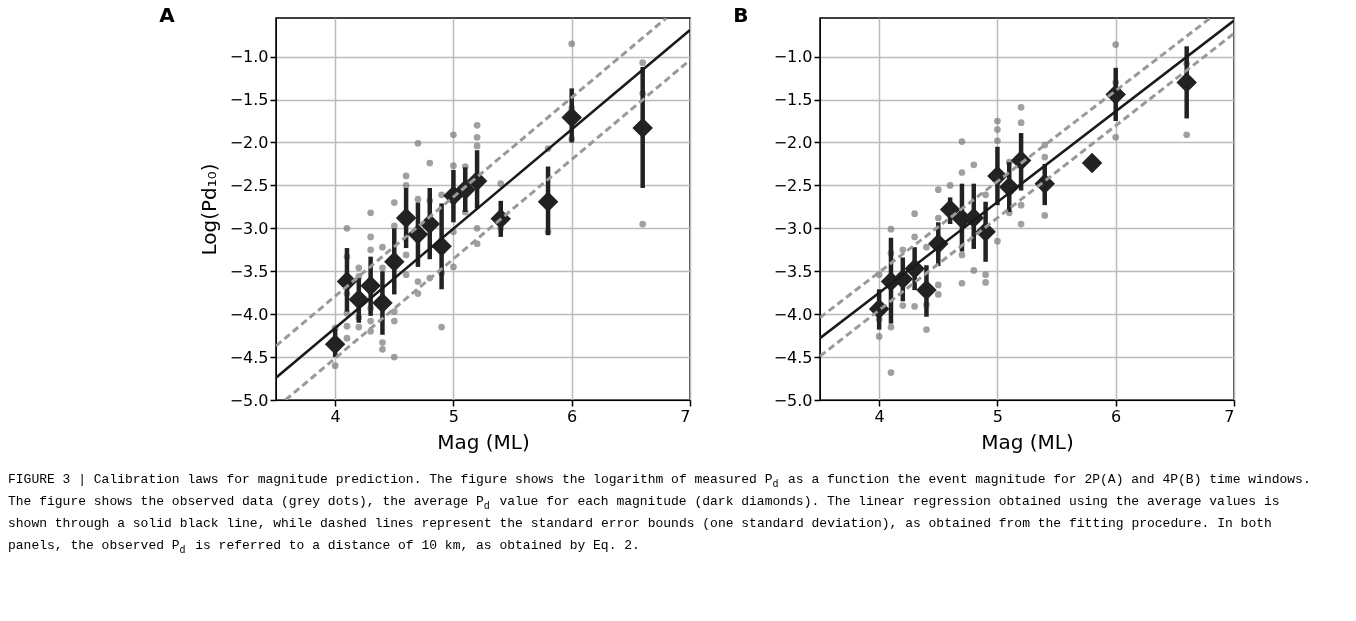 The image size is (1356, 621). What do you see at coordinates (167, 15) in the screenshot?
I see `chart-title: A` at bounding box center [167, 15].